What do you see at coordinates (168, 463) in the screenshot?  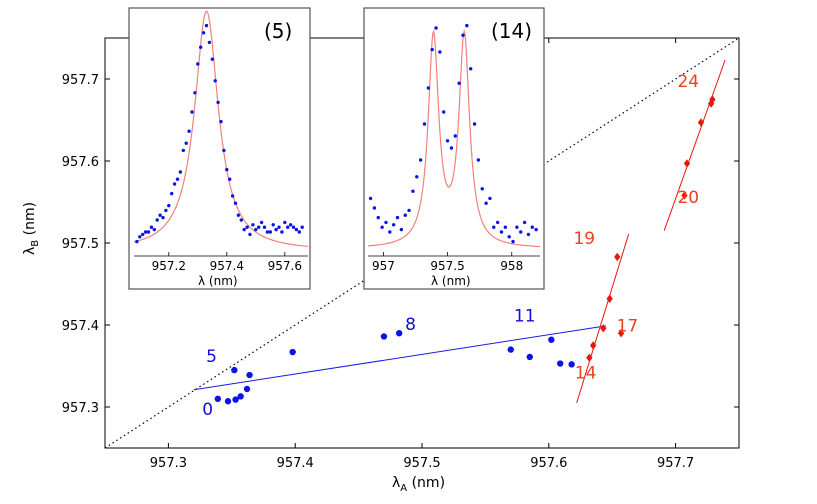 I see `x-tick-label: 957.3` at bounding box center [168, 463].